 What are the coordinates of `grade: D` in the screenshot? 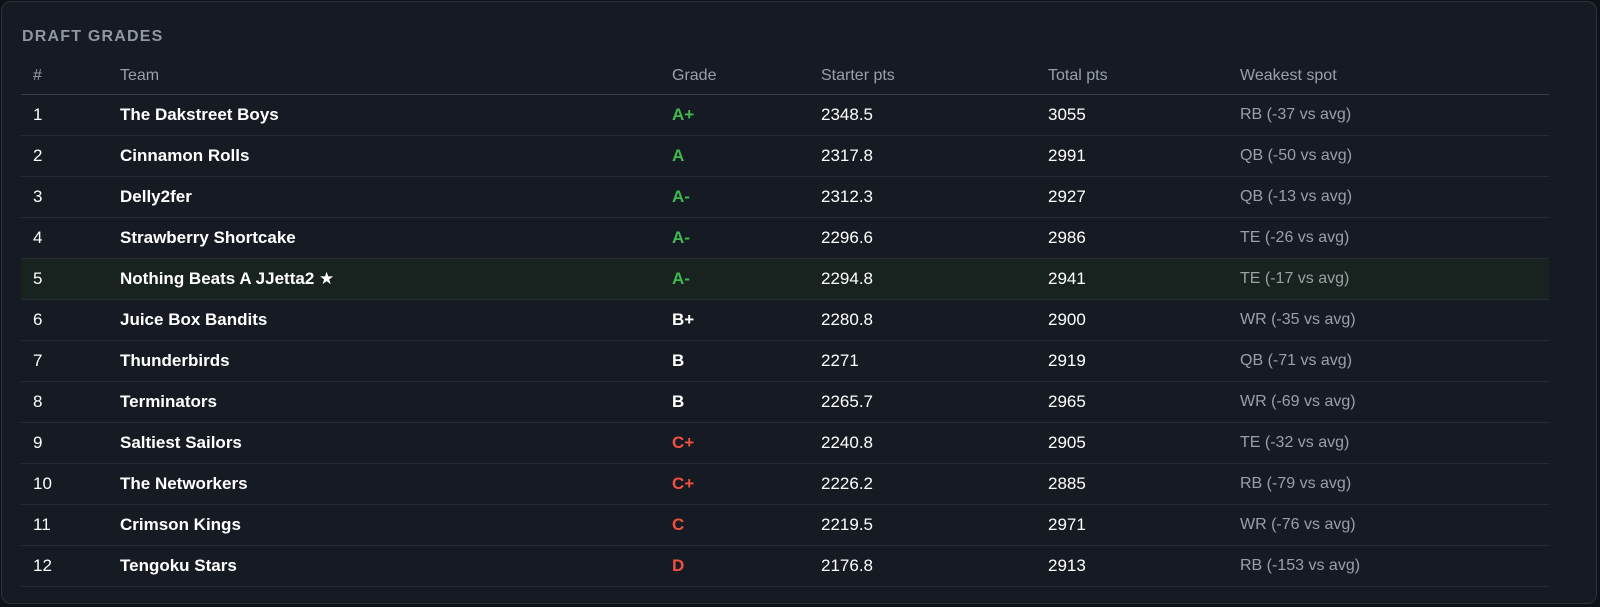 It's located at (734, 566).